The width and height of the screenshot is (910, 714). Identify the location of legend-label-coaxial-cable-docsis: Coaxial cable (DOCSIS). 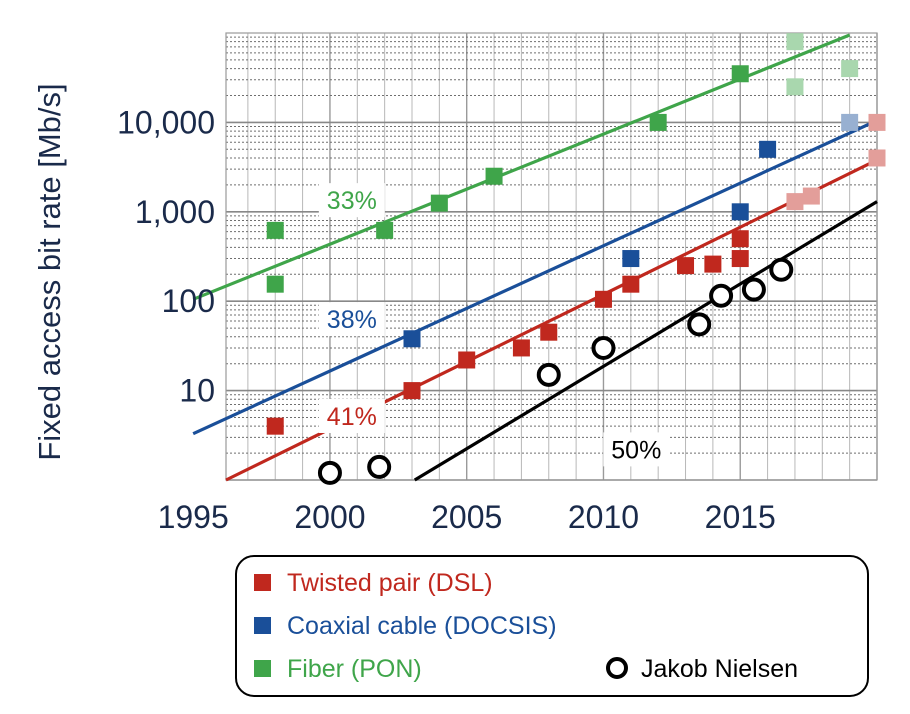
(422, 626).